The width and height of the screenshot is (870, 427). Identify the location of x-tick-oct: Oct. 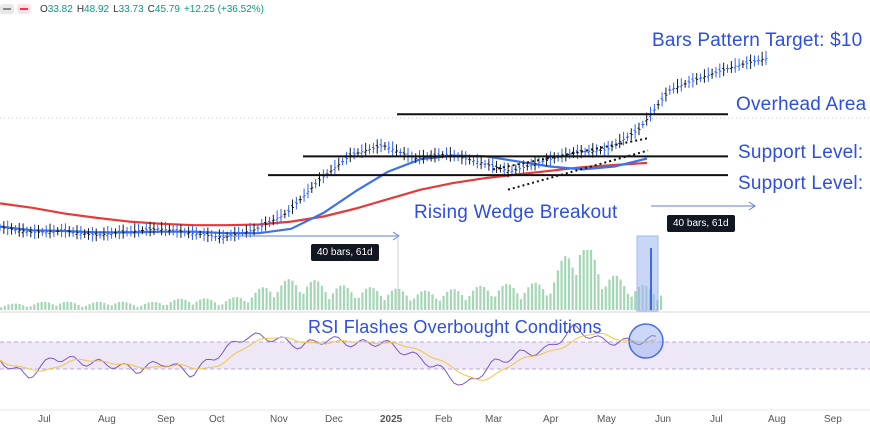
(217, 419).